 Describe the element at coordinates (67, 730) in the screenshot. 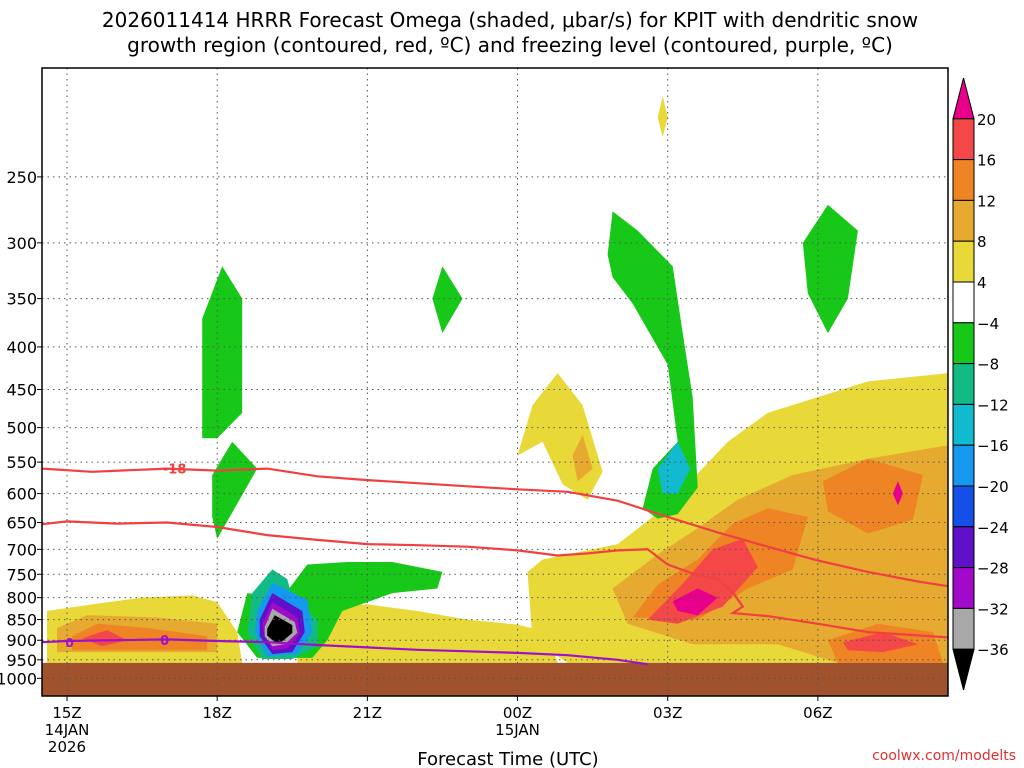

I see `x-tick-label-15-1: 14JAN` at that location.